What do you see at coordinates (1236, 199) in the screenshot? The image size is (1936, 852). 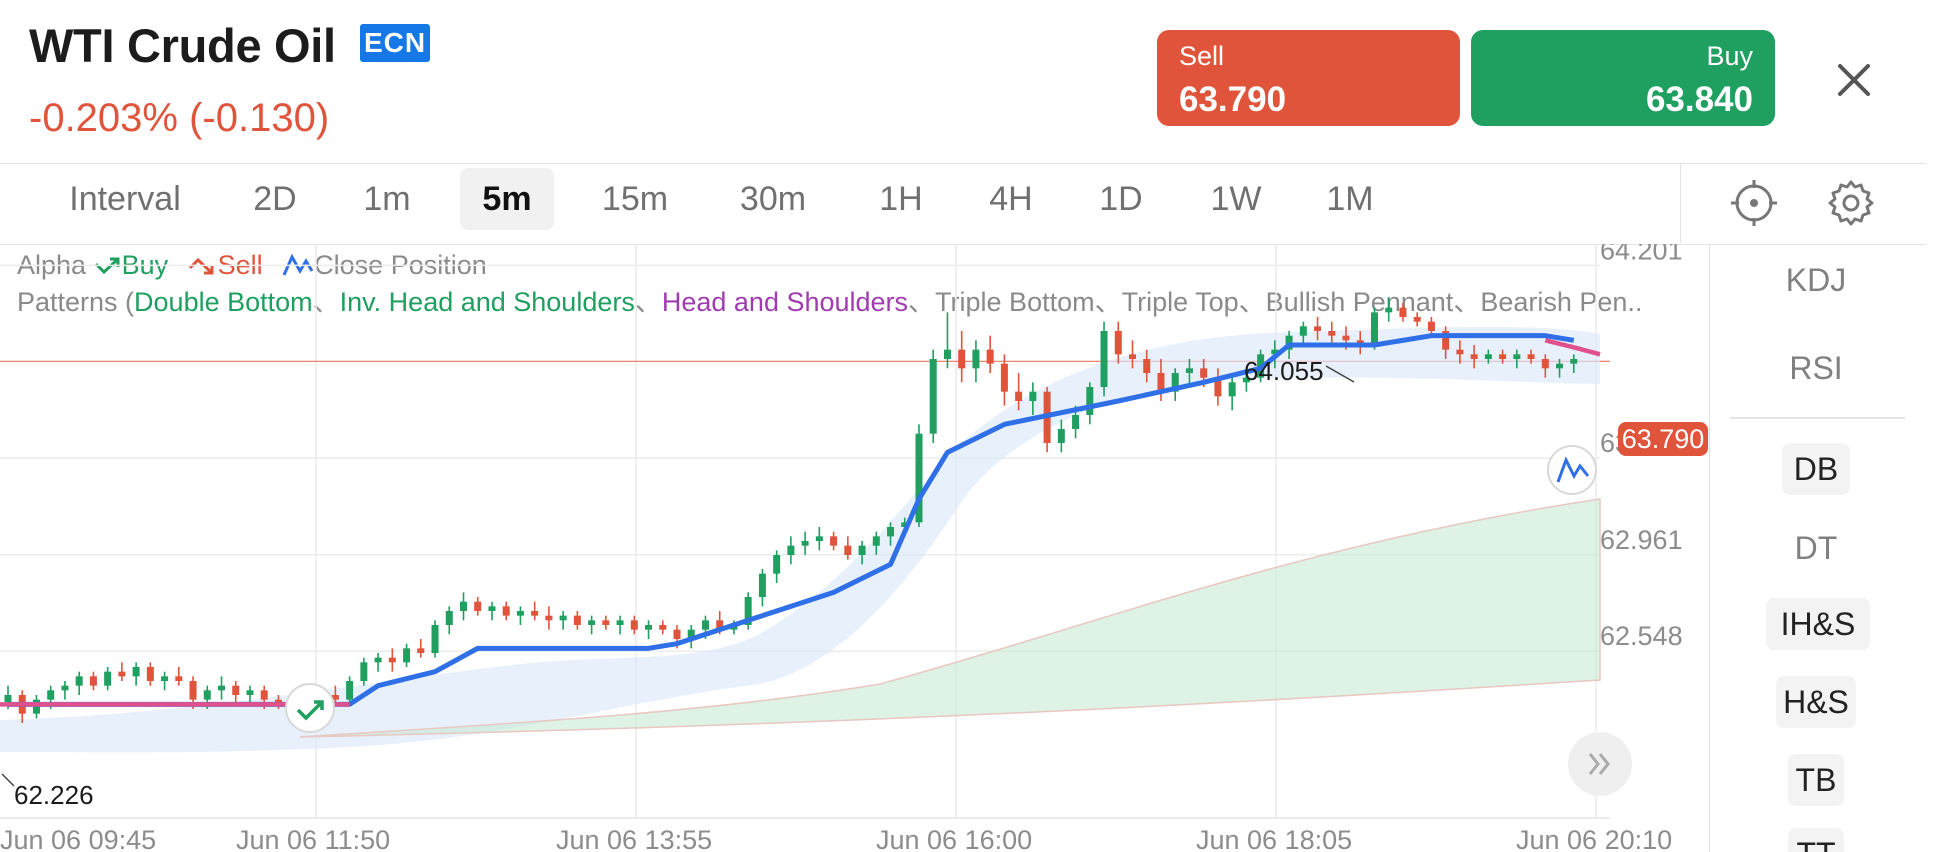 I see `interval-1w: 1W` at bounding box center [1236, 199].